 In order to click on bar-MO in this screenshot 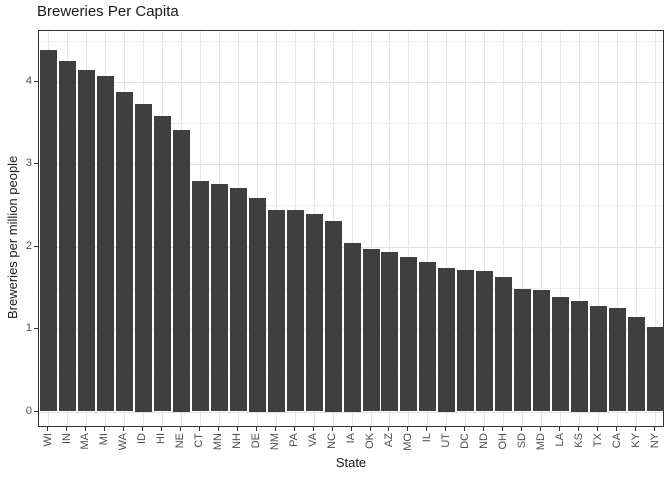, I will do `click(409, 334)`.